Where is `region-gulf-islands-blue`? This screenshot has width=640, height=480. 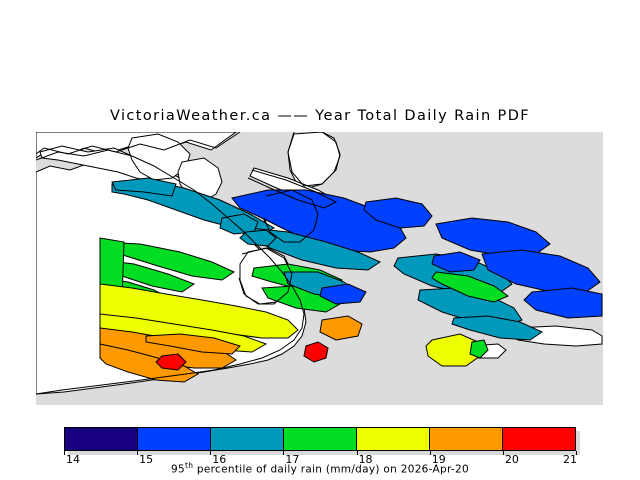 region-gulf-islands-blue is located at coordinates (319, 221).